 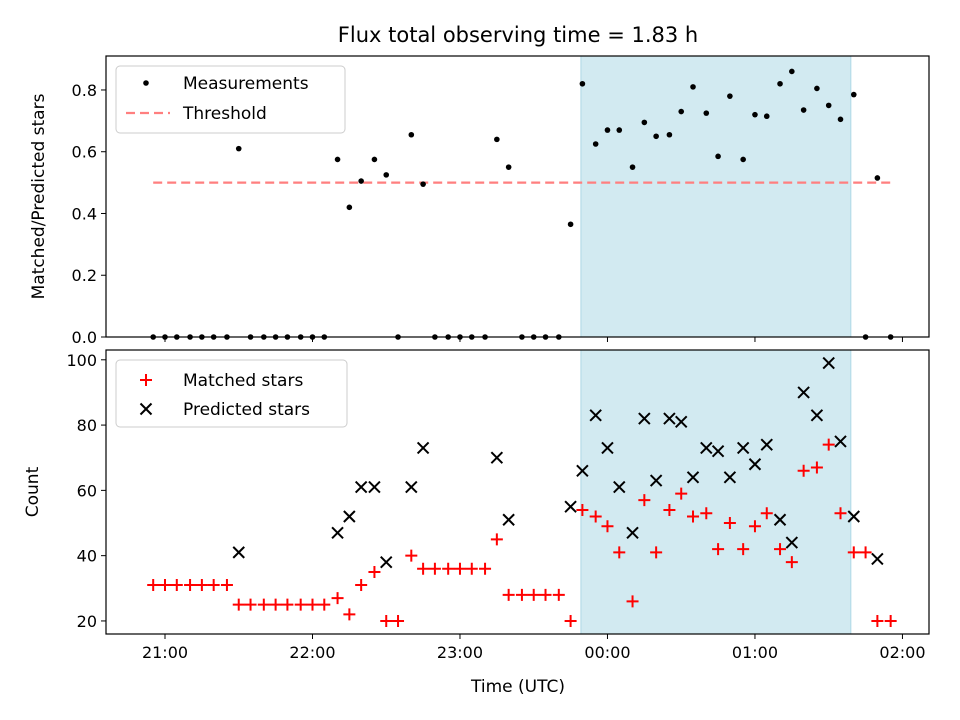 What do you see at coordinates (518, 35) in the screenshot?
I see `chart-title: Flux total observing time = 1.83 h` at bounding box center [518, 35].